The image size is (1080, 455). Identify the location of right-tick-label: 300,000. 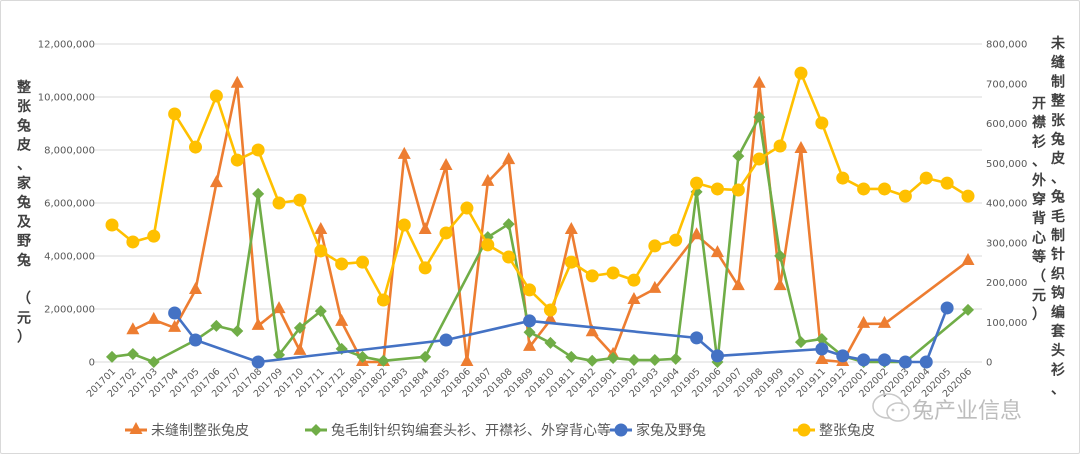
(1006, 243).